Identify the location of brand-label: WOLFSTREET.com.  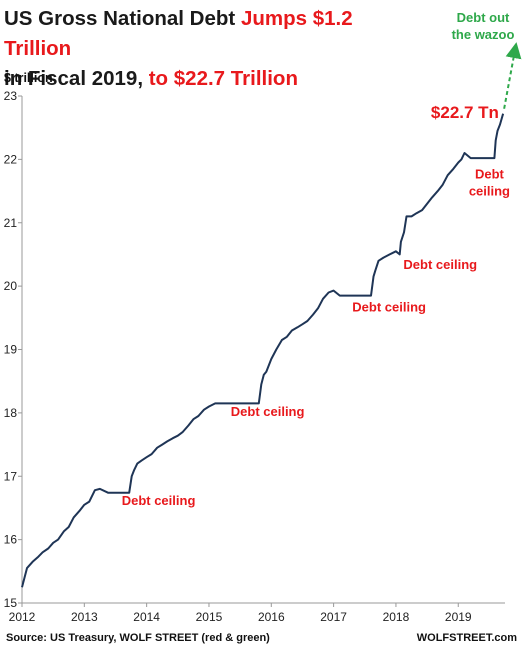
(467, 638).